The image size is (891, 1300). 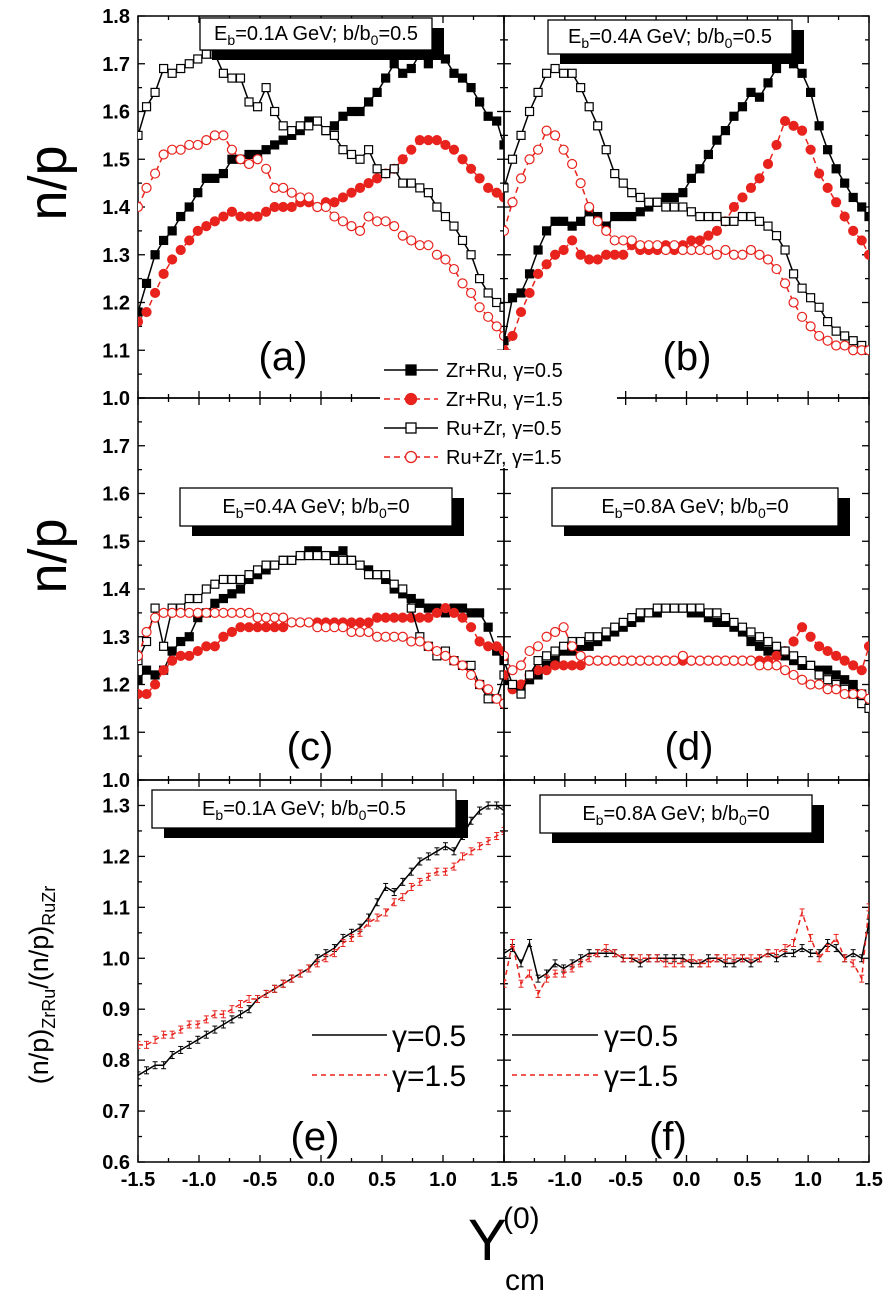 What do you see at coordinates (321, 191) in the screenshot?
I see `series-group` at bounding box center [321, 191].